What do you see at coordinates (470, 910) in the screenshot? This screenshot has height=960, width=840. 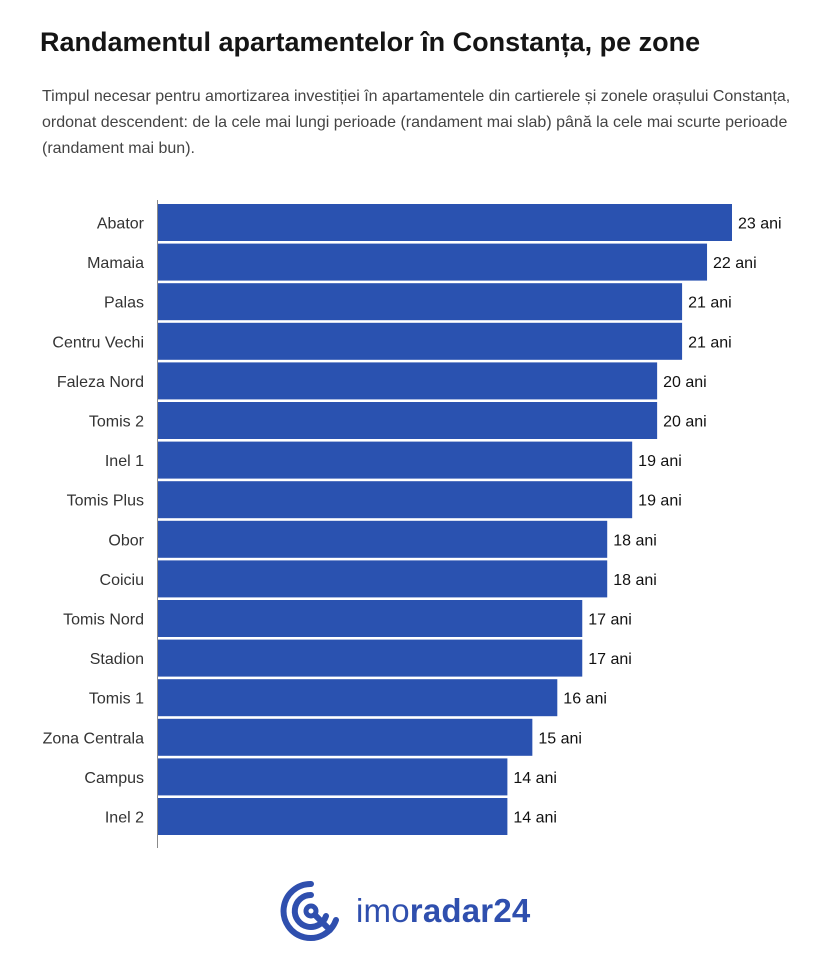 I see `logo-text-bold: radar24` at bounding box center [470, 910].